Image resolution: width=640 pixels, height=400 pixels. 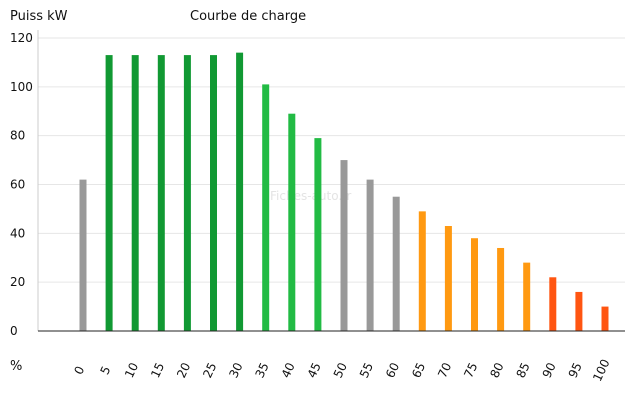 I want to click on y-tick-label: 20, so click(x=17, y=282).